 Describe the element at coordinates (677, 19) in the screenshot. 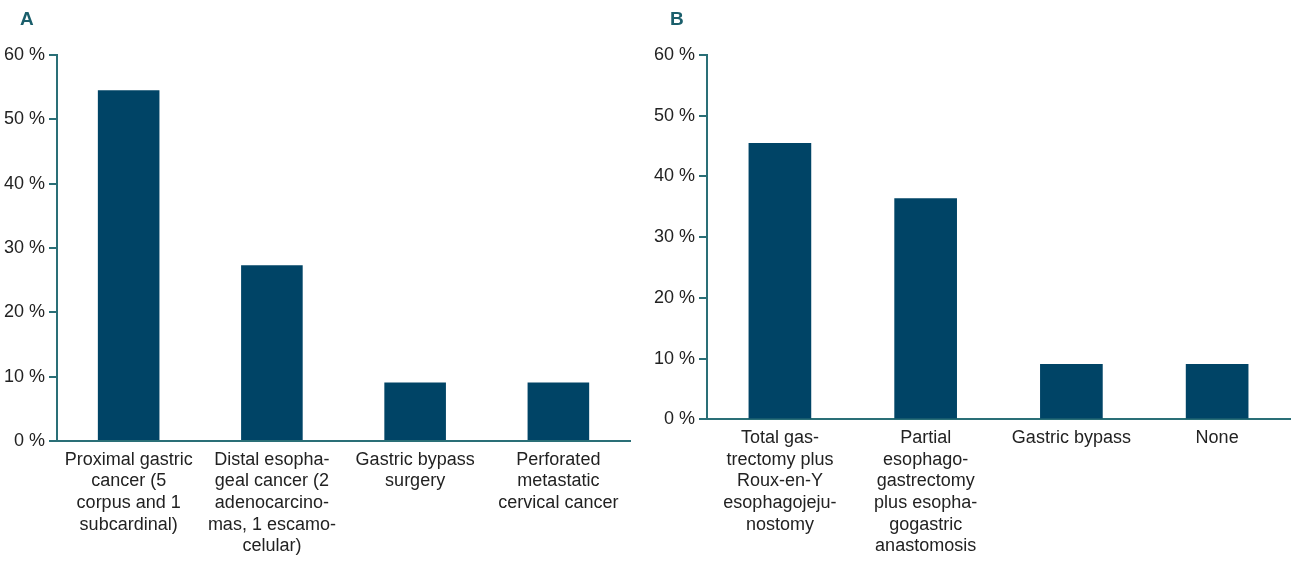

I see `chart-title: B` at that location.